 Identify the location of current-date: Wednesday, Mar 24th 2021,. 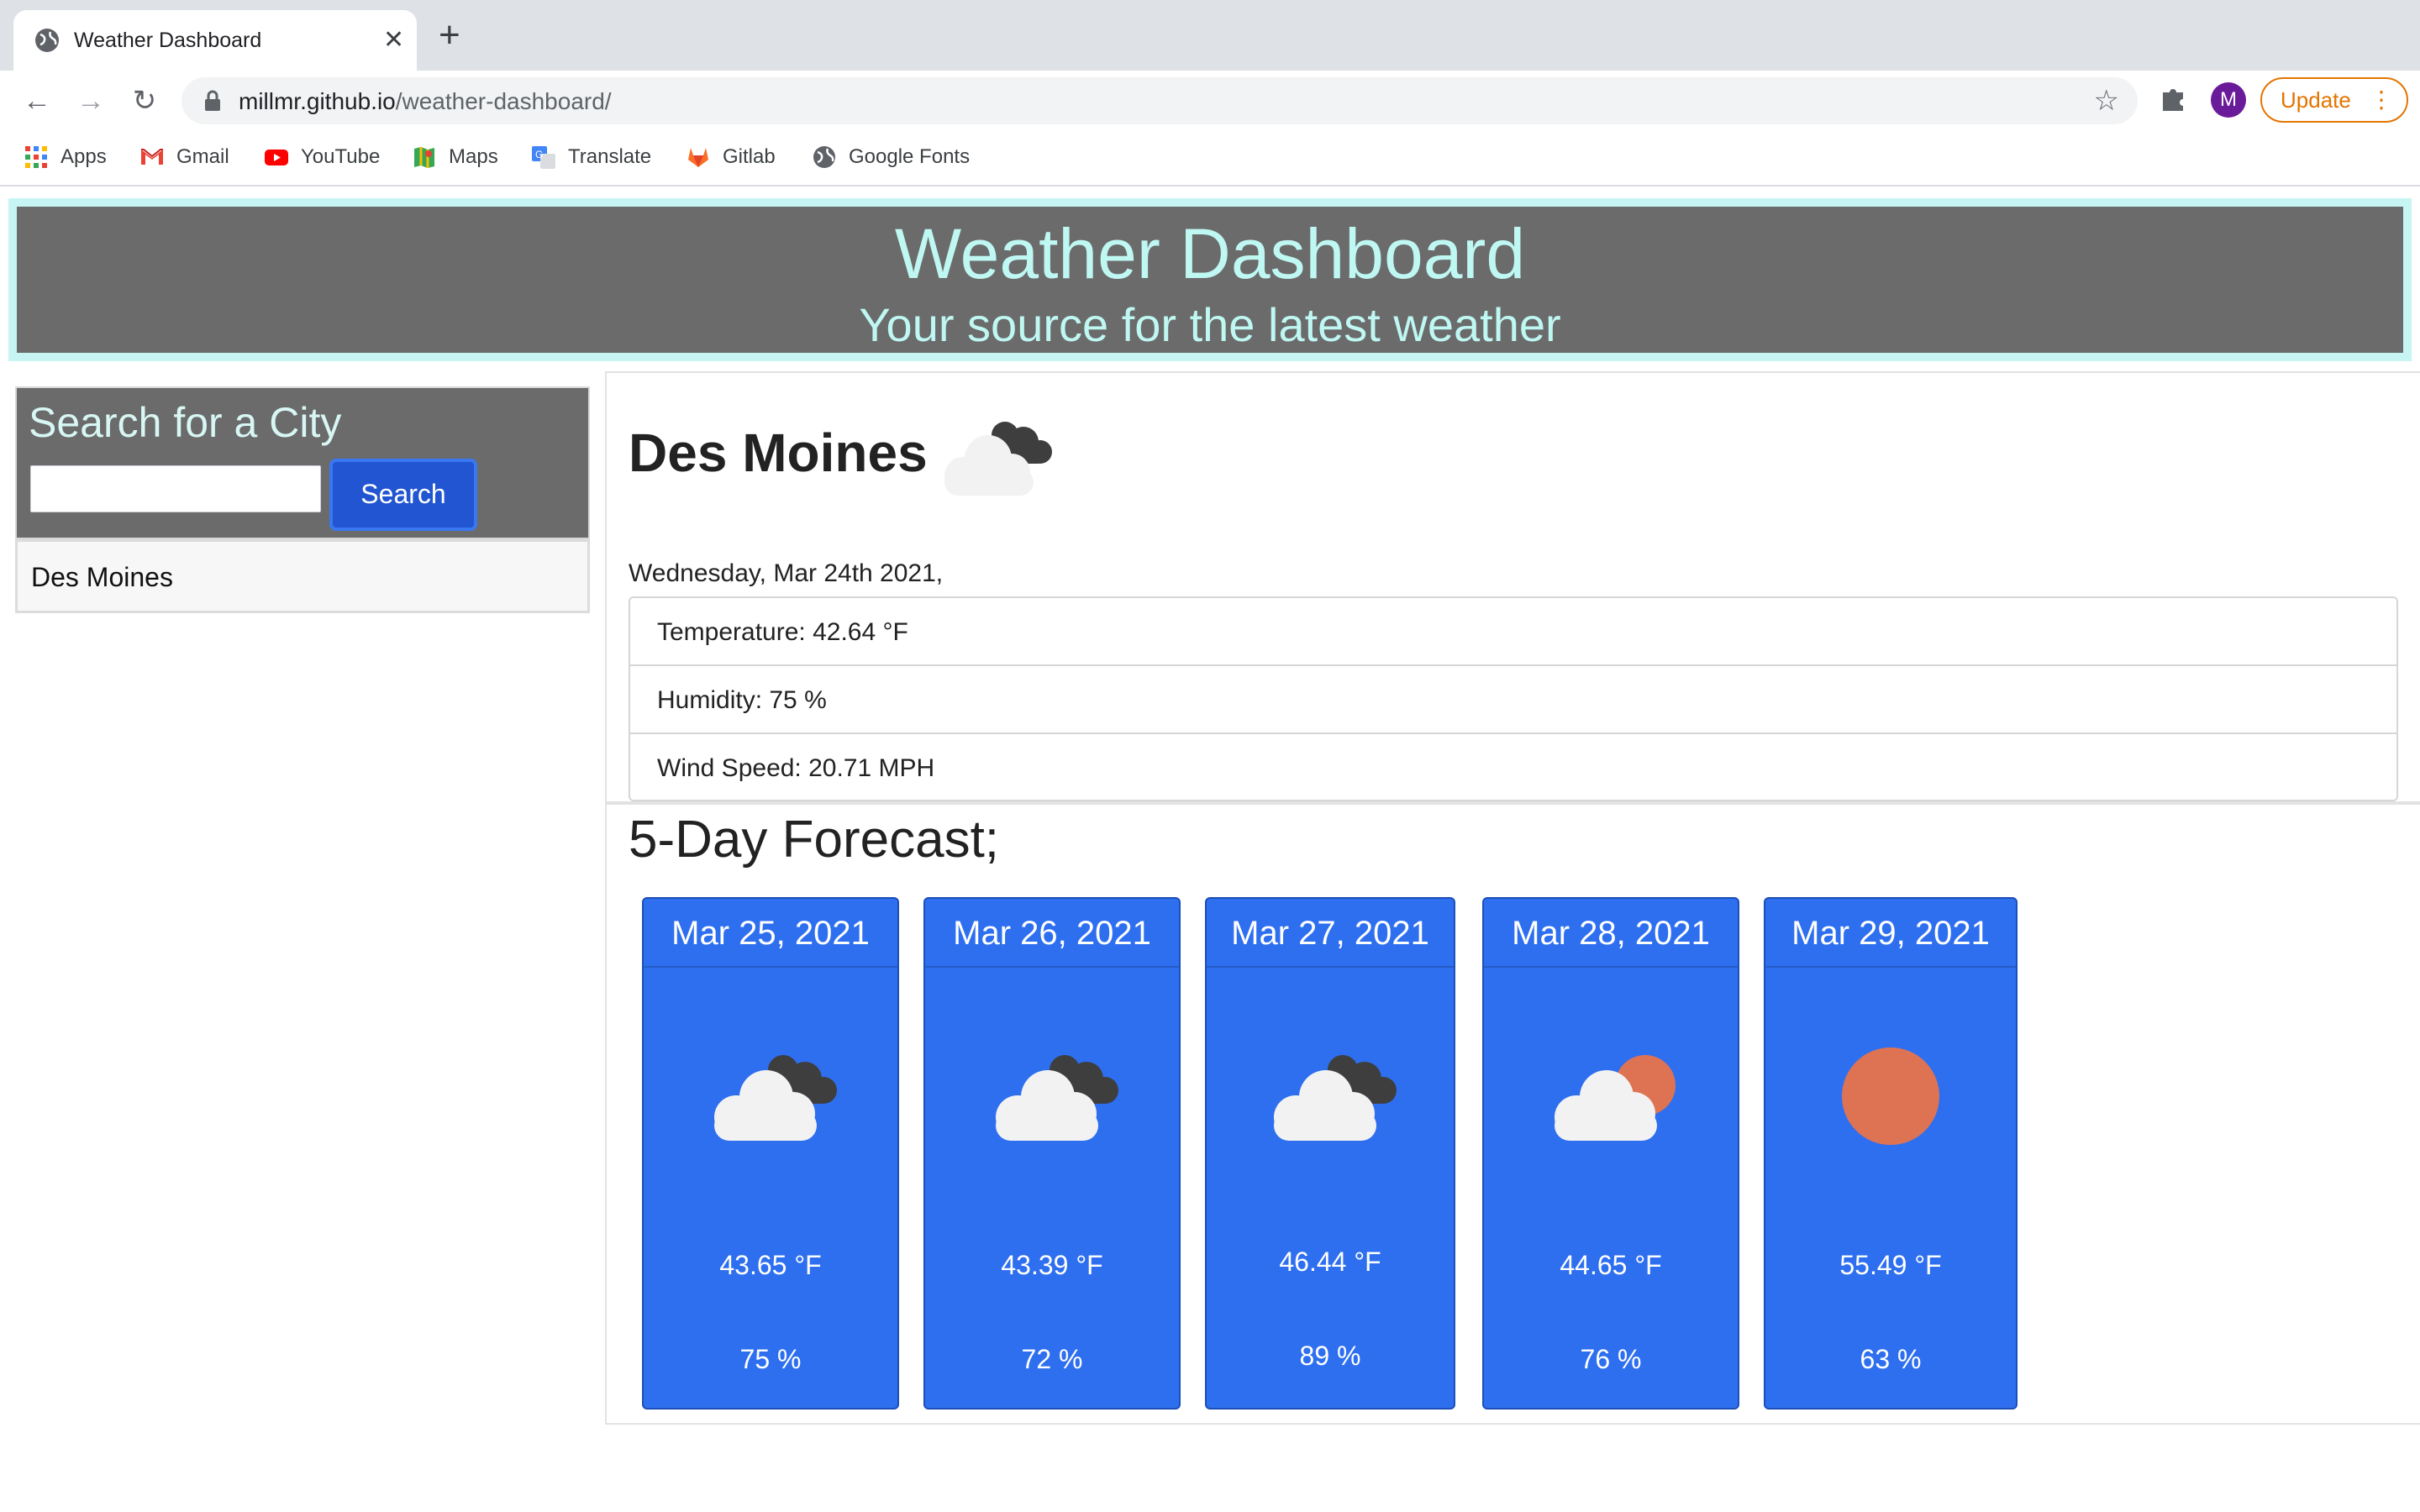
(786, 573).